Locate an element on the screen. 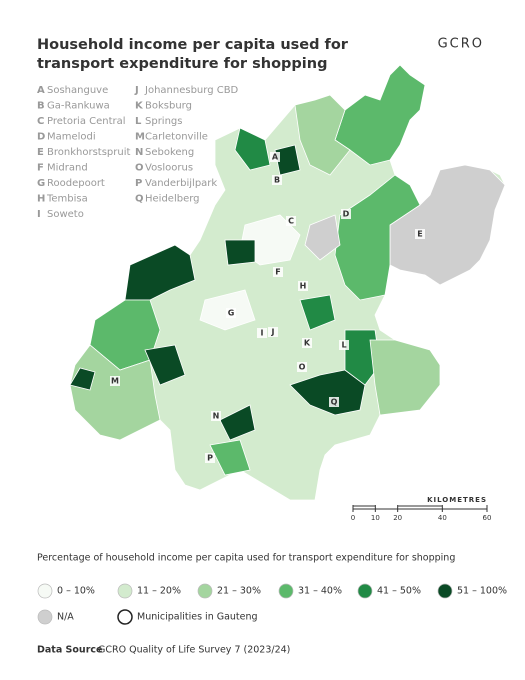 The width and height of the screenshot is (525, 680). key-name: Boksburg is located at coordinates (168, 106).